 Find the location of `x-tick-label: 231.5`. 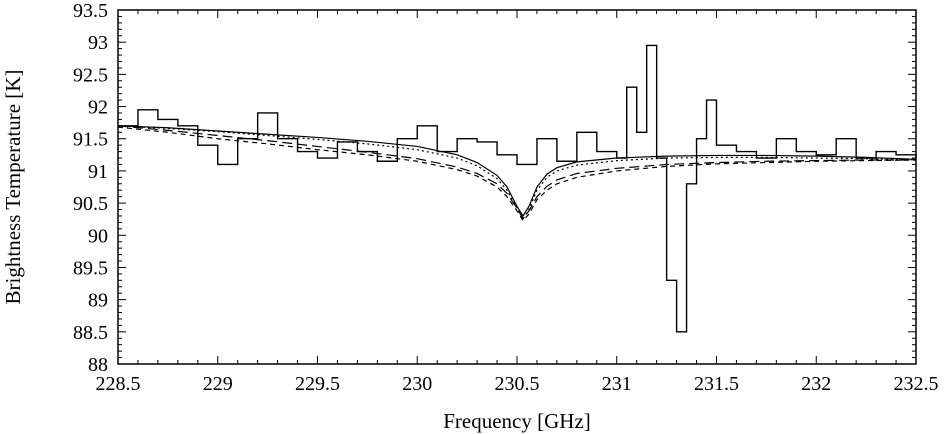

x-tick-label: 231.5 is located at coordinates (716, 384).